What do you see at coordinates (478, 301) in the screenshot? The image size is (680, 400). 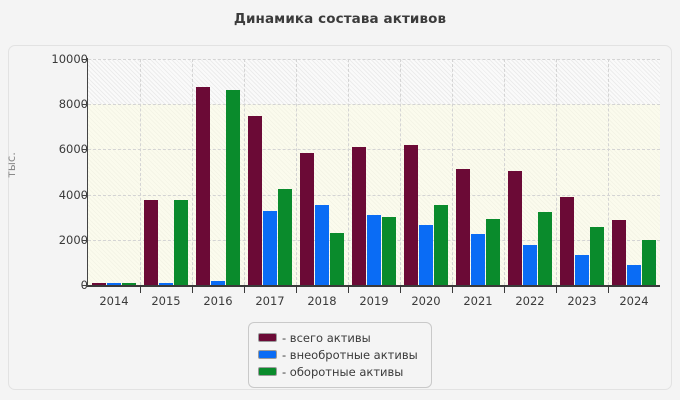 I see `x-axis-tick-label-2021: 2021` at bounding box center [478, 301].